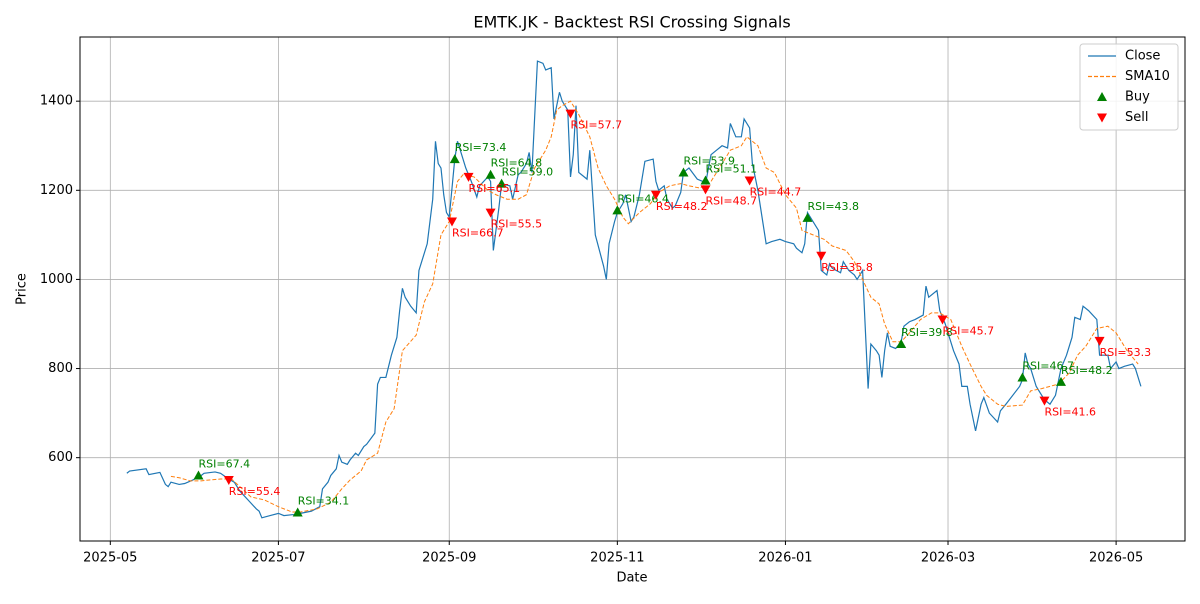 The height and width of the screenshot is (604, 1200). I want to click on signal-label: RSI=53.9, so click(709, 160).